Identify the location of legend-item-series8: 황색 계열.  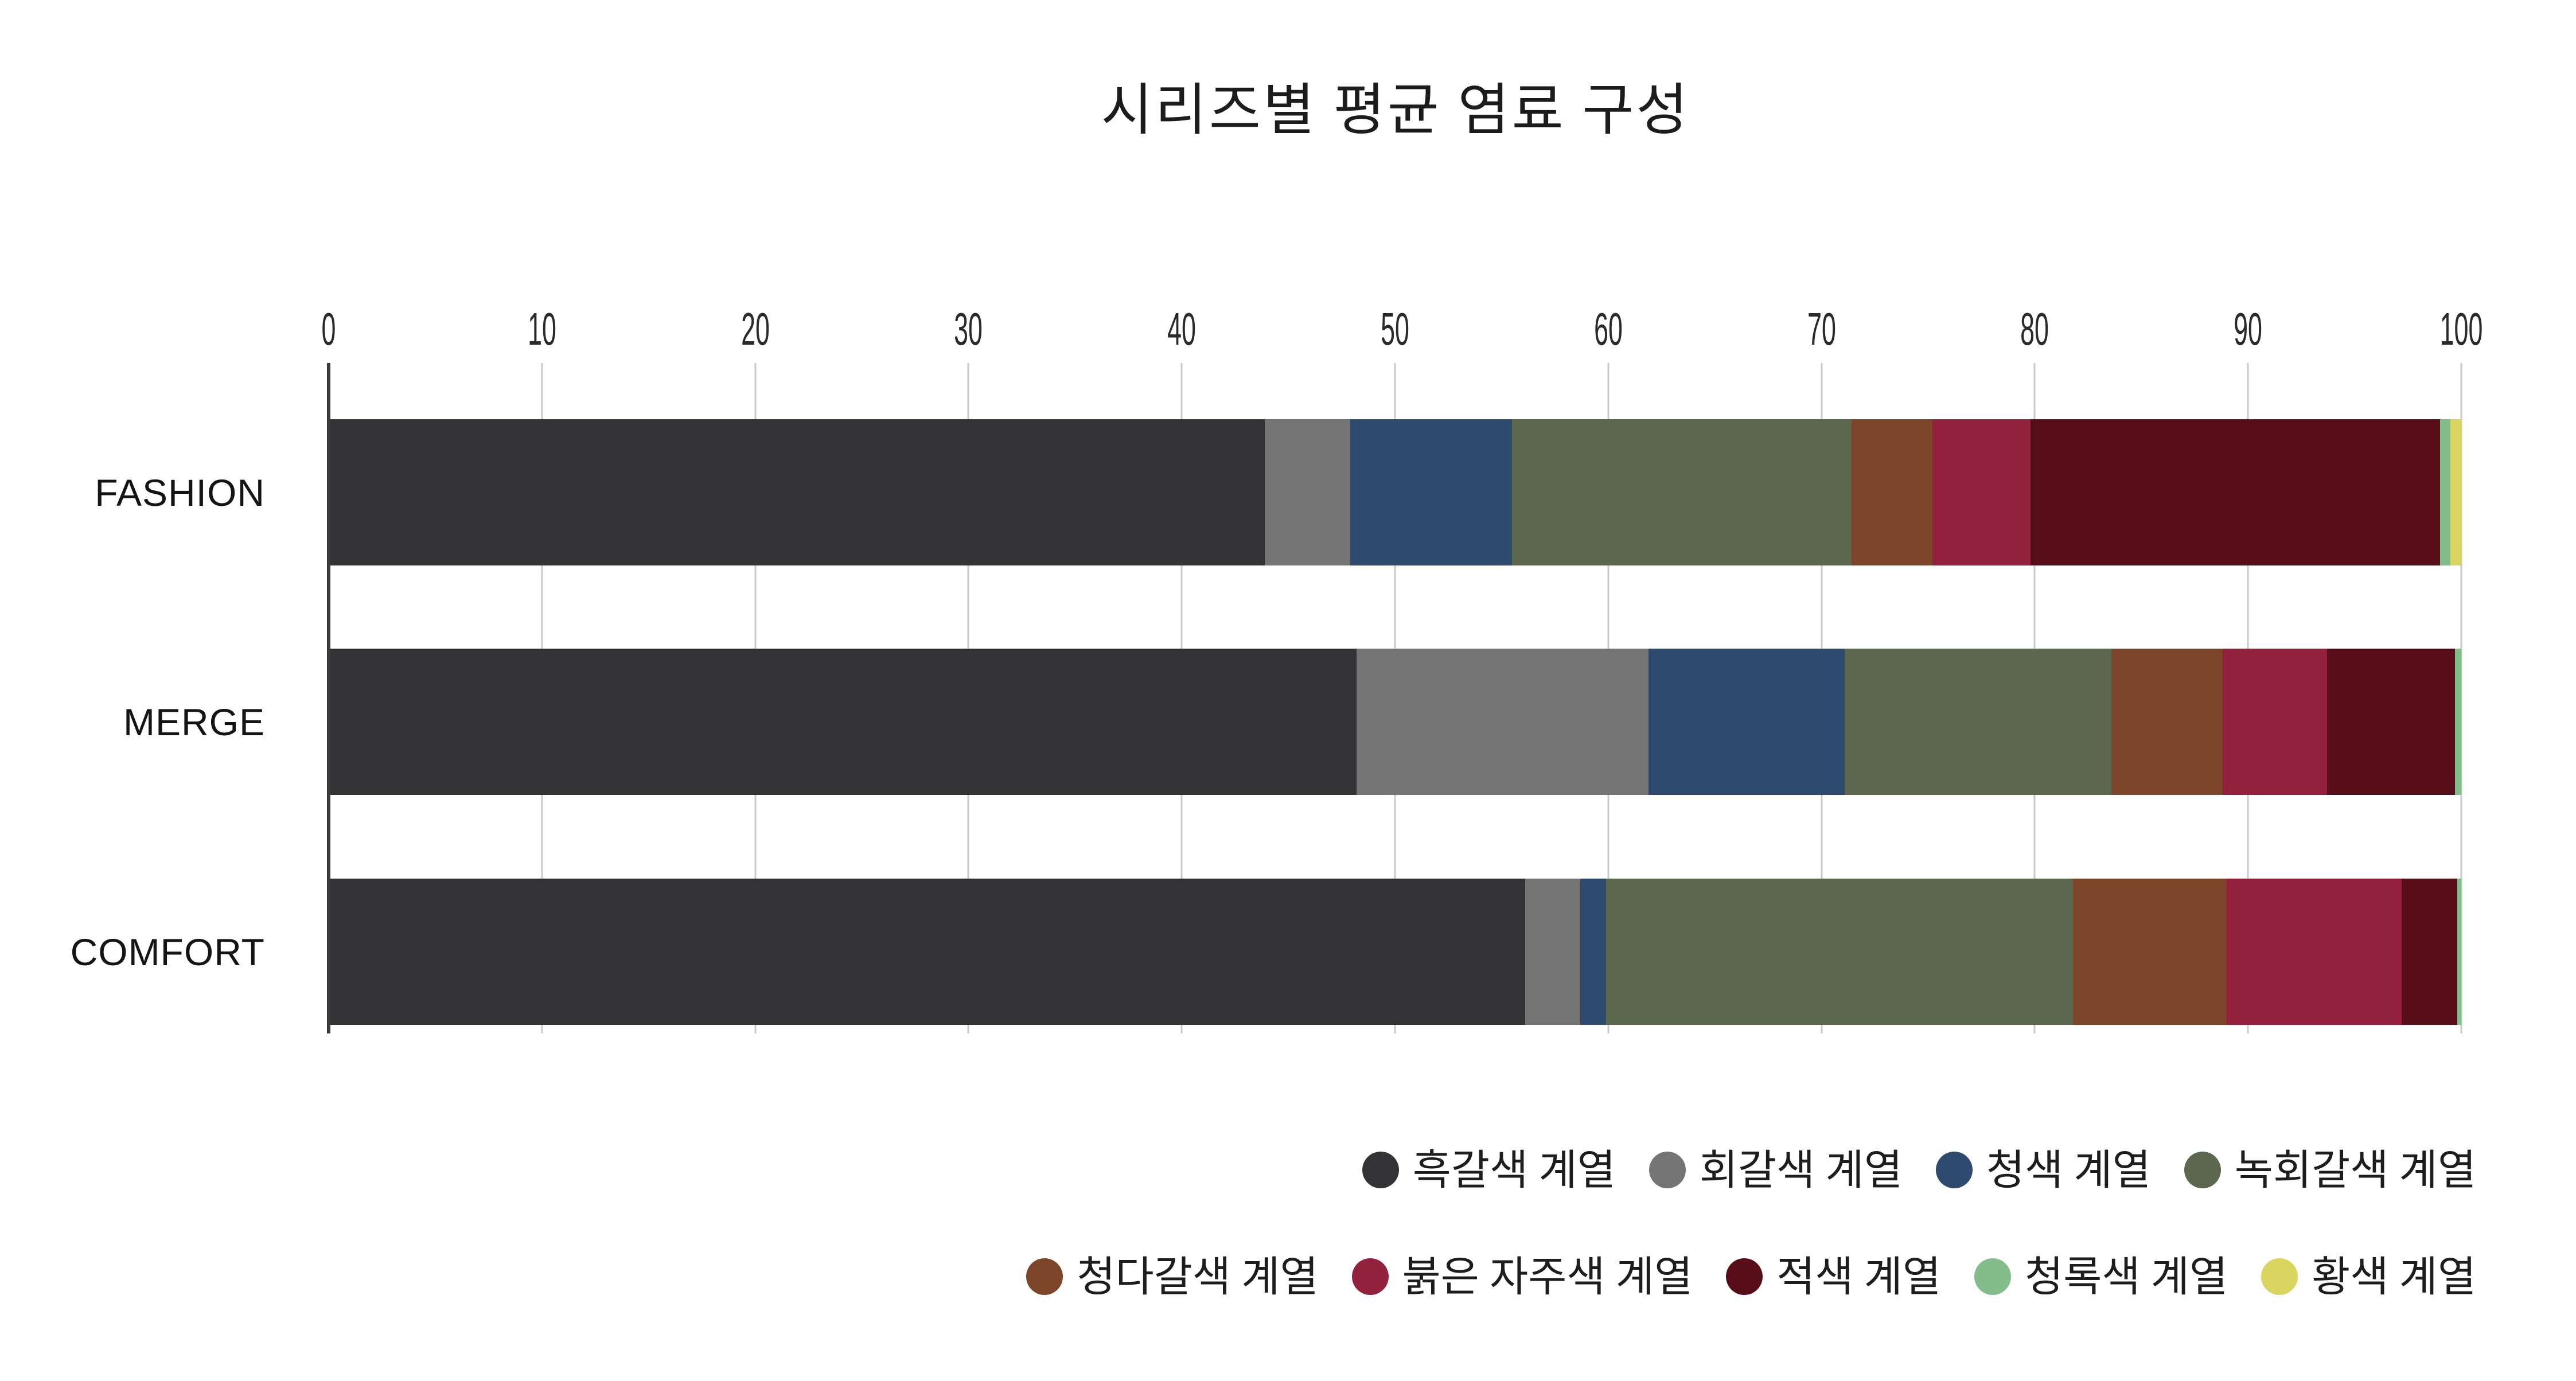
(2368, 1277).